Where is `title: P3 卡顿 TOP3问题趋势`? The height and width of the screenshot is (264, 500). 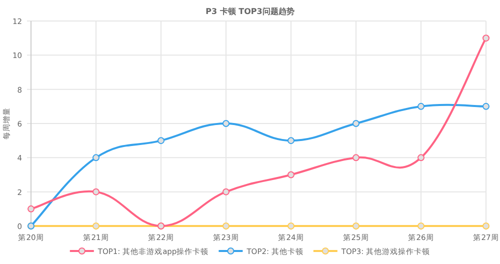
title: P3 卡顿 TOP3问题趋势 is located at coordinates (250, 11).